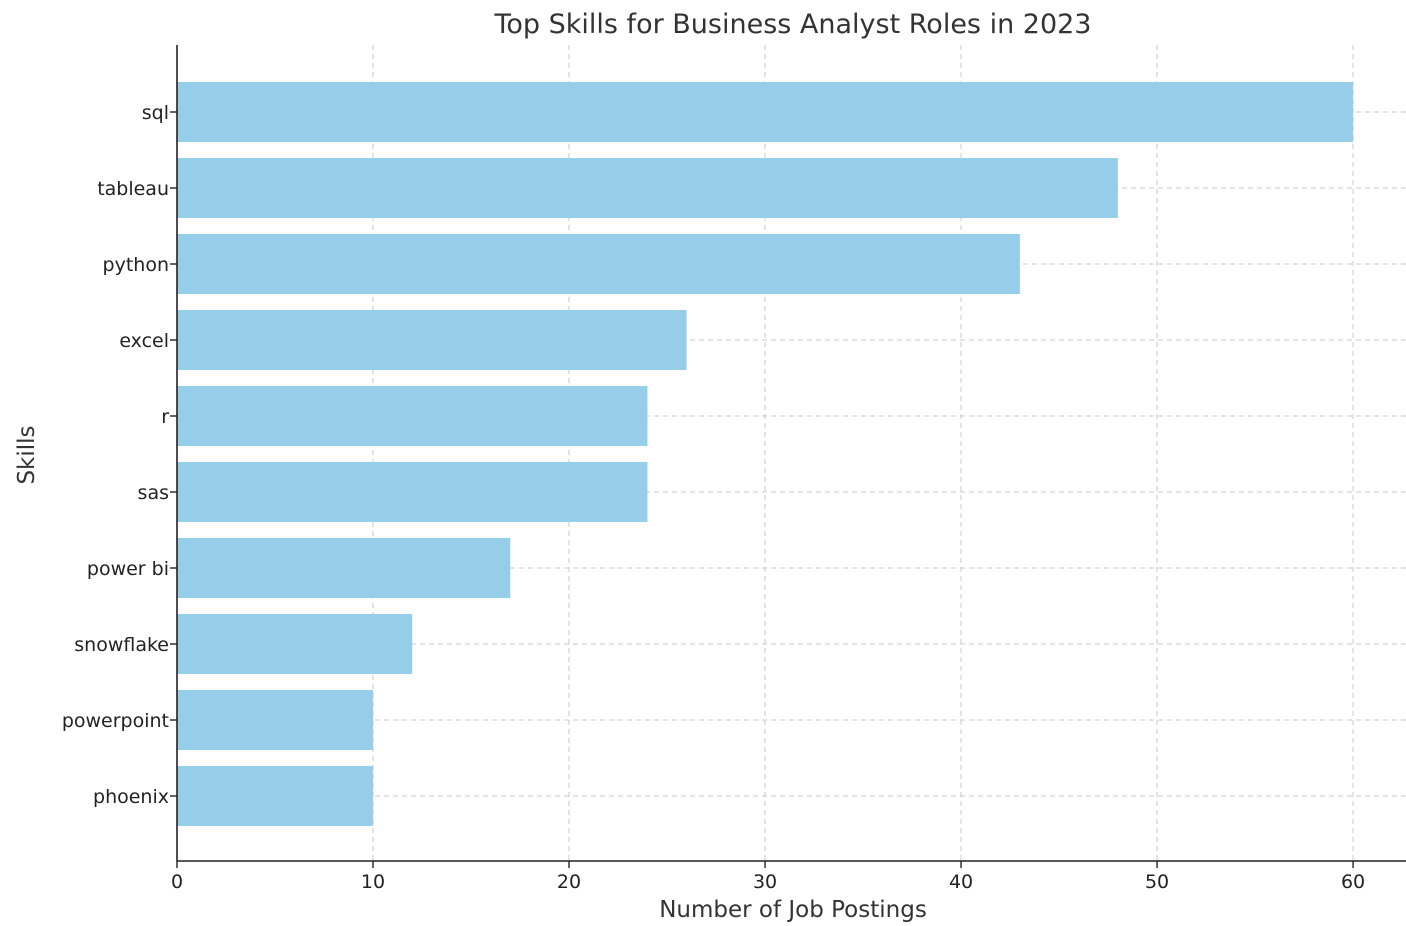 This screenshot has width=1406, height=926. Describe the element at coordinates (412, 492) in the screenshot. I see `bar-sas` at that location.